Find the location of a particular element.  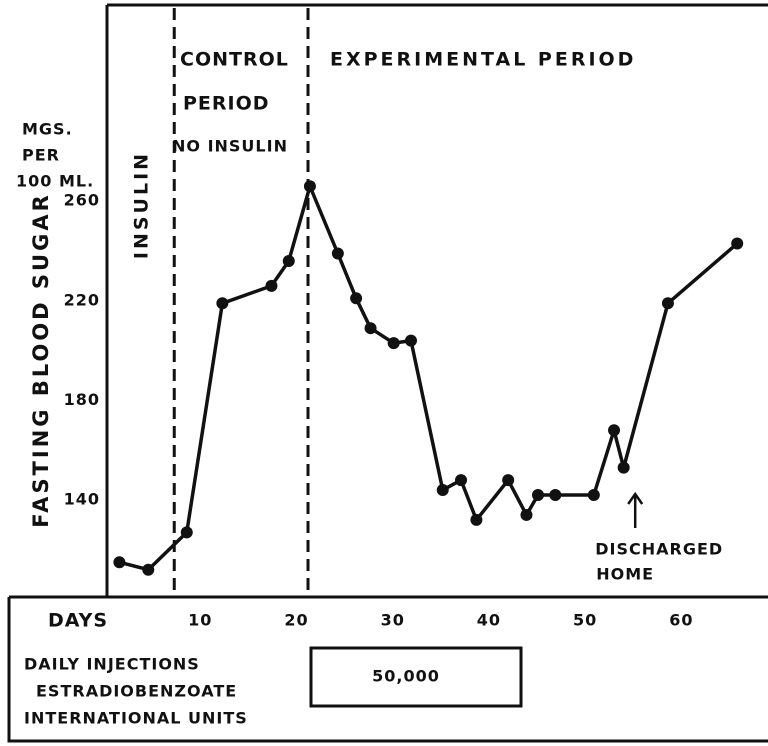

y-tick-label: 140 is located at coordinates (82, 499).